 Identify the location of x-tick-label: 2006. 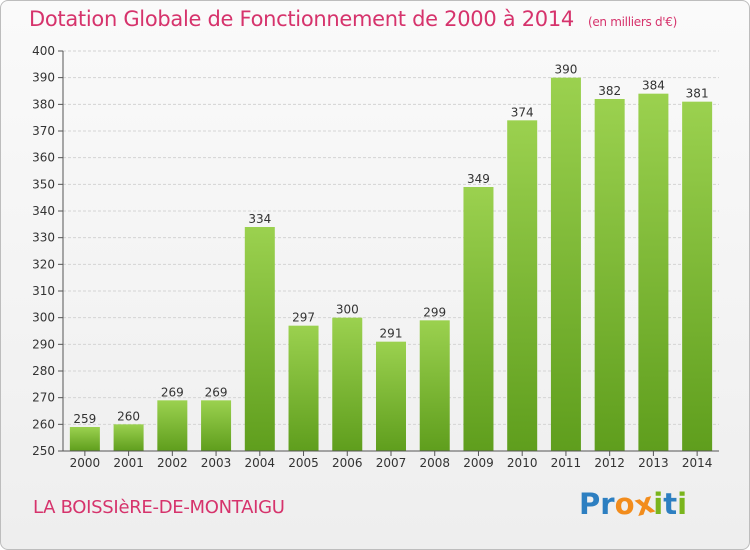
(347, 463).